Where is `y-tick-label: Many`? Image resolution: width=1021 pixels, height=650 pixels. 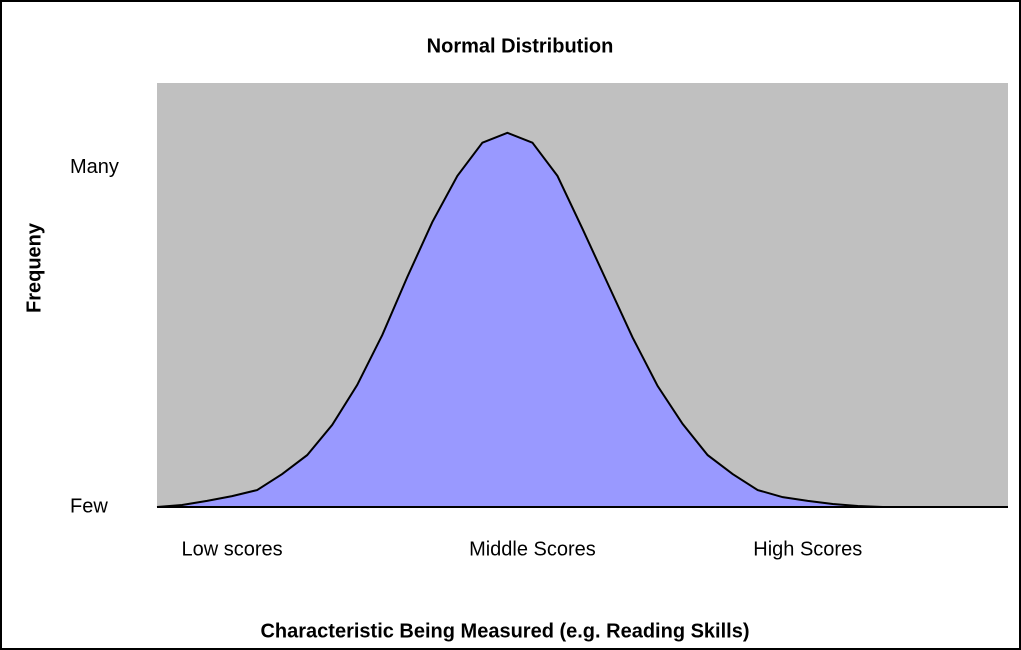 y-tick-label: Many is located at coordinates (94, 167).